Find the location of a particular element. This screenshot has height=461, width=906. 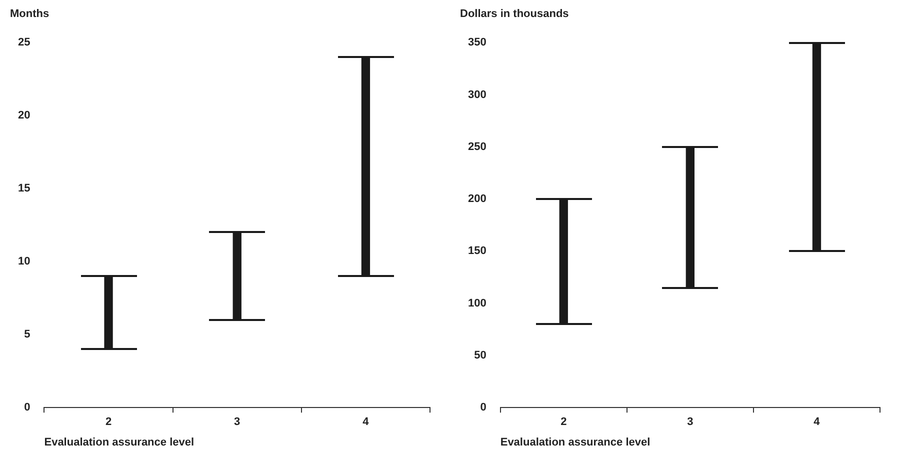

y-tick-label: 10 is located at coordinates (24, 262).